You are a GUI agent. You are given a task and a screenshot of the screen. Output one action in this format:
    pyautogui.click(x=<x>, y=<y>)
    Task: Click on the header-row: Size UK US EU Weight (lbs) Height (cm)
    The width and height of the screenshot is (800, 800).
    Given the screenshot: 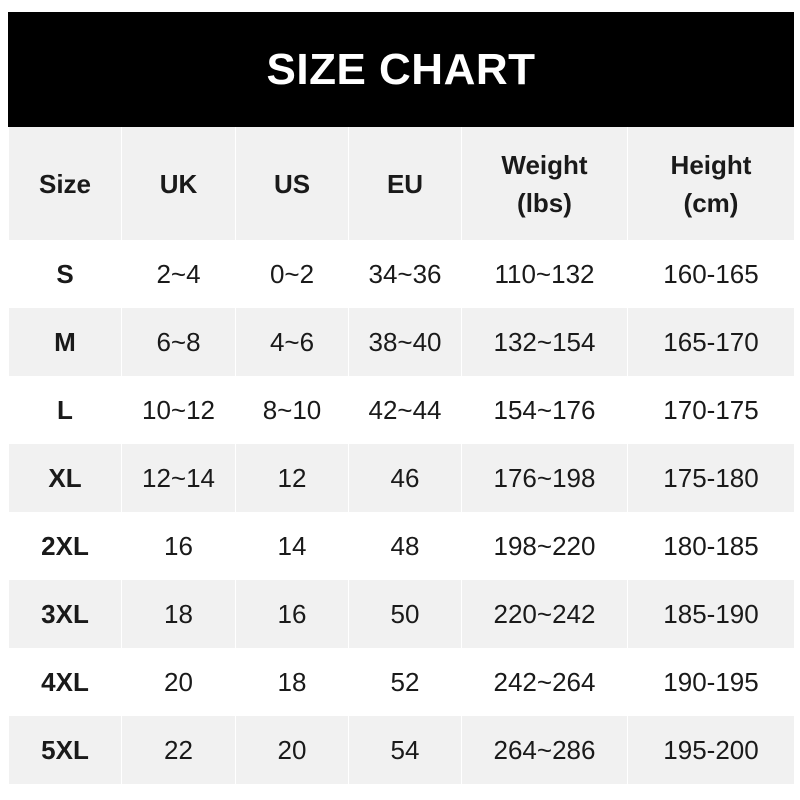 What is the action you would take?
    pyautogui.click(x=401, y=183)
    